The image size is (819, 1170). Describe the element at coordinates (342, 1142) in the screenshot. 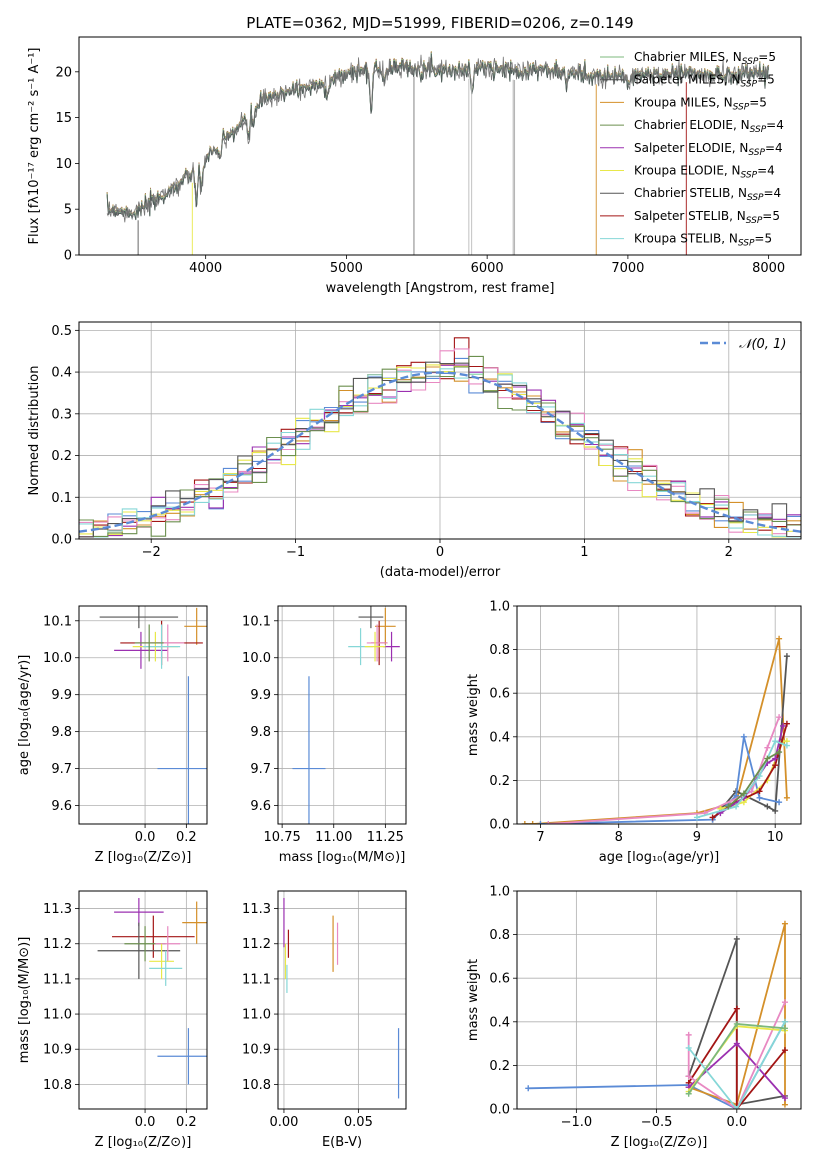

I see `x-axis-label: E(B-V)` at that location.